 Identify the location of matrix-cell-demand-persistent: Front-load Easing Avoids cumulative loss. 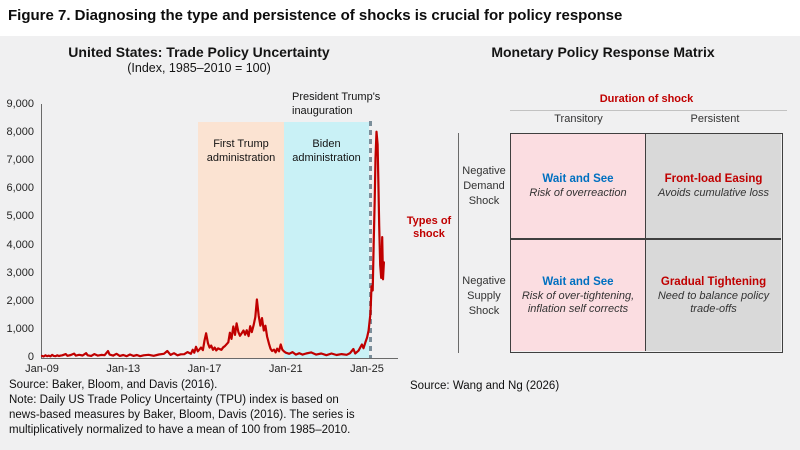
(713, 187).